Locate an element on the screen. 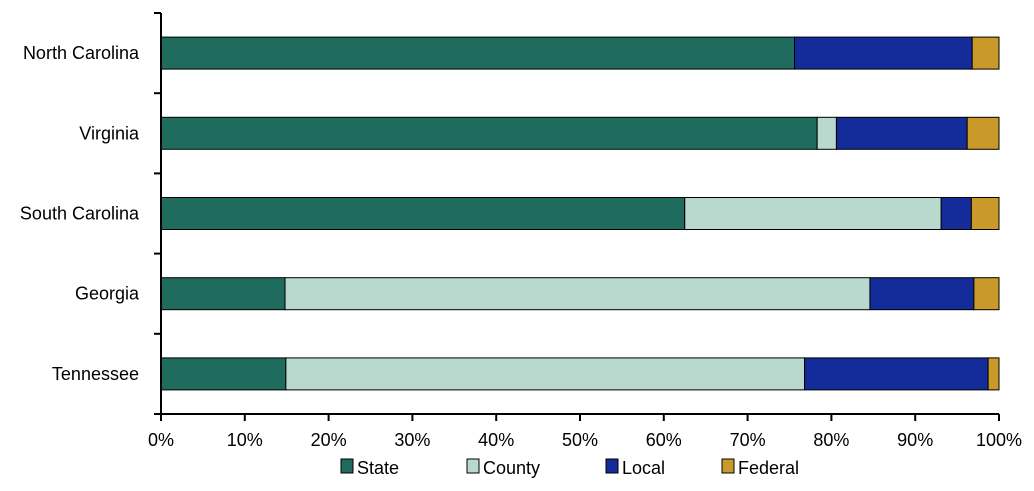 The height and width of the screenshot is (491, 1034). x-tick-label: 10% is located at coordinates (245, 440).